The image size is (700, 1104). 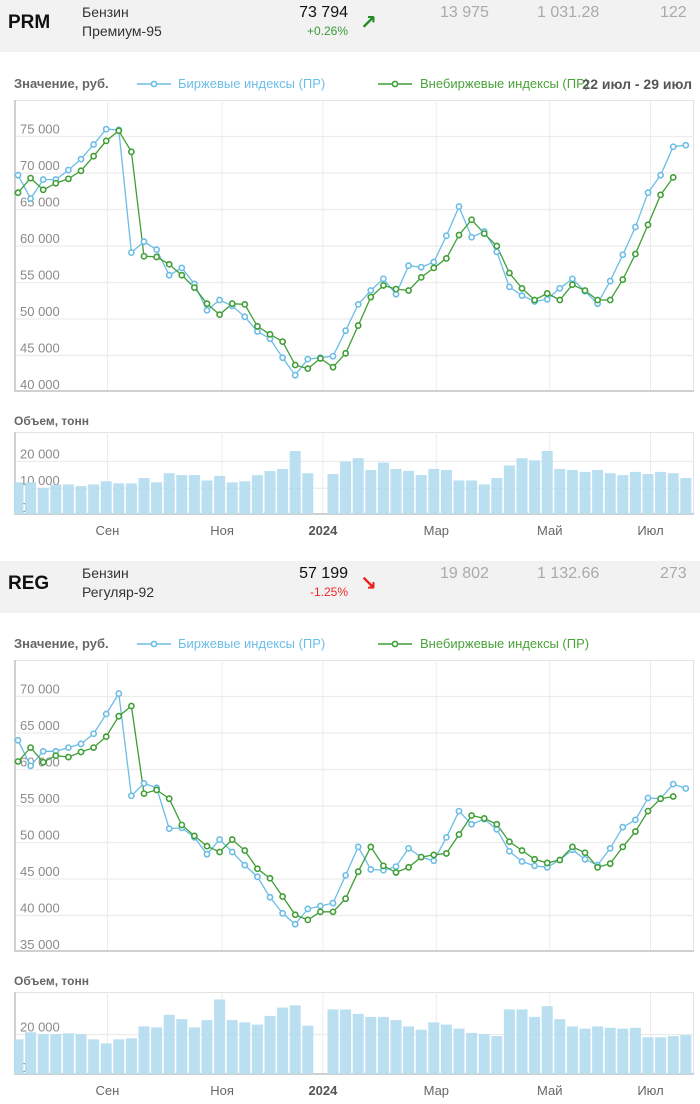 What do you see at coordinates (436, 1090) in the screenshot?
I see `month-tick-label: Мар` at bounding box center [436, 1090].